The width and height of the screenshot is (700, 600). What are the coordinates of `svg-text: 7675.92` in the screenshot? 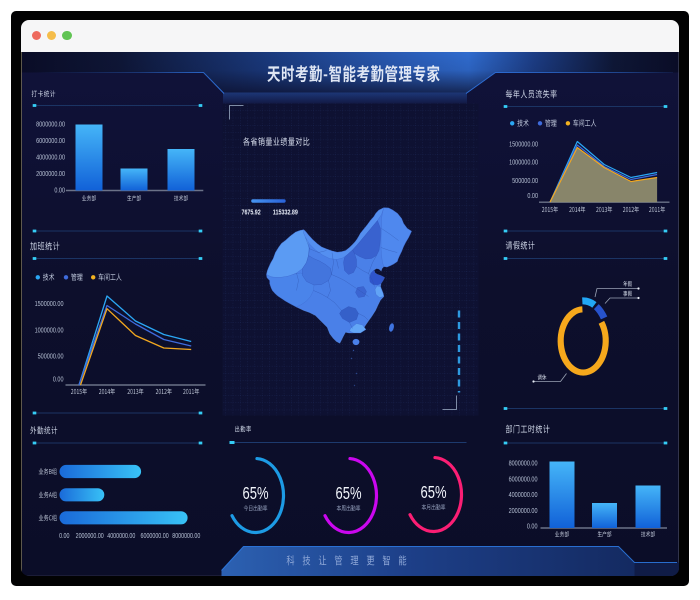 It's located at (250, 212).